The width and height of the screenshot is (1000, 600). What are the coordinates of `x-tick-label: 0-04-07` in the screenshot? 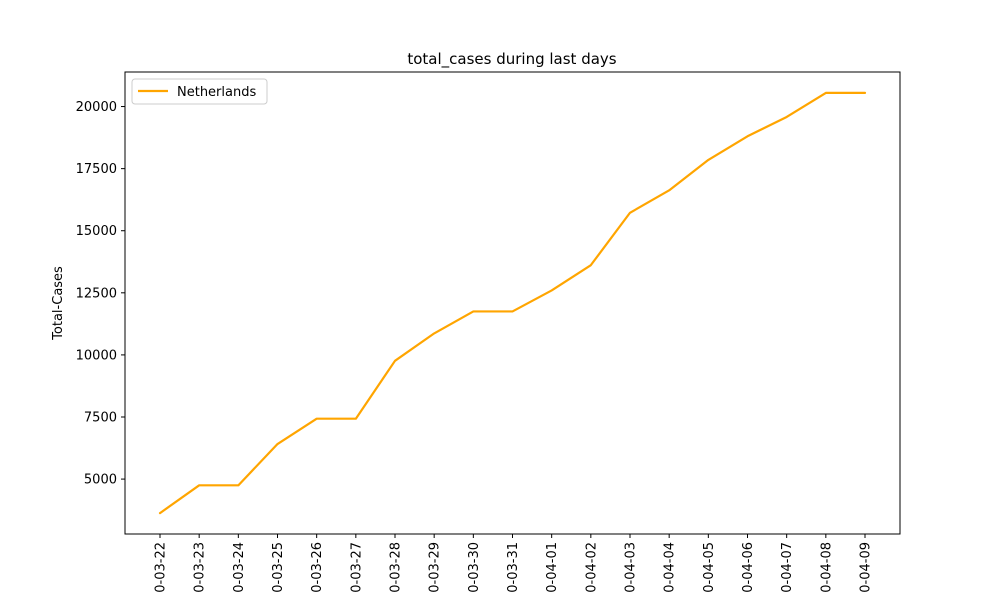 It's located at (787, 567).